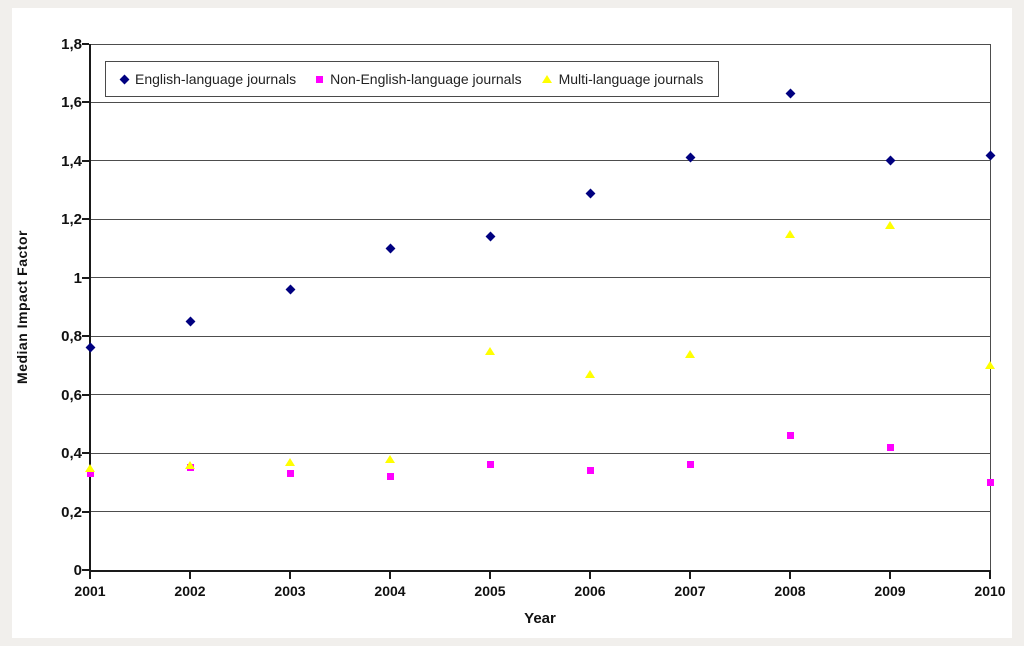  Describe the element at coordinates (690, 591) in the screenshot. I see `x-axis-tick-label: 2007` at that location.